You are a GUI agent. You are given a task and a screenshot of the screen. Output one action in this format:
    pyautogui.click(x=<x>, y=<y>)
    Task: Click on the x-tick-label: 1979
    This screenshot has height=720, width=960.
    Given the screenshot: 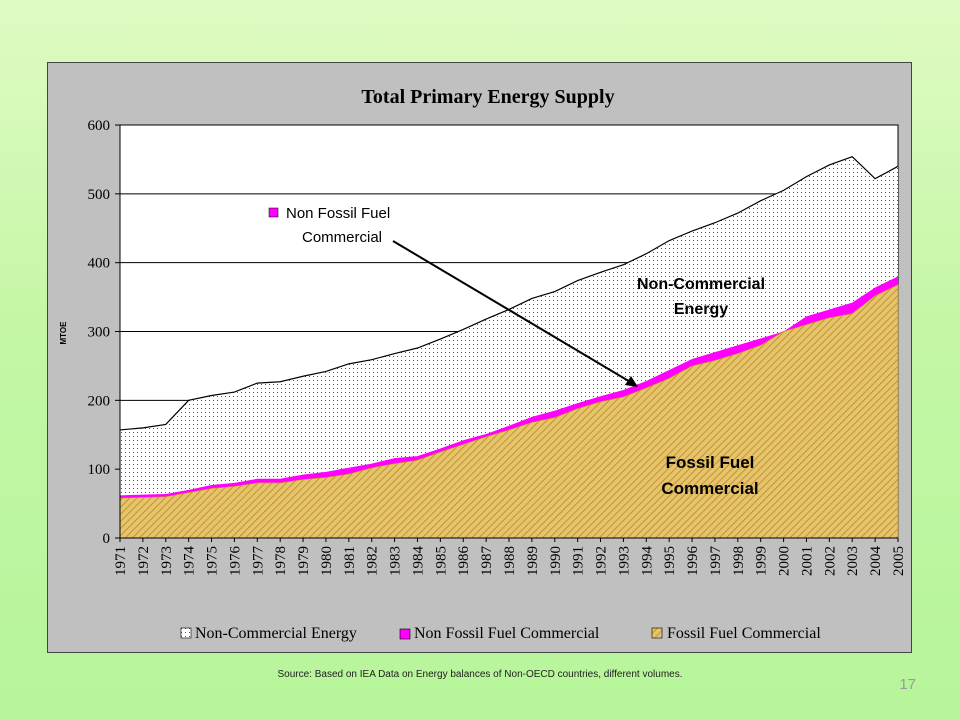 What is the action you would take?
    pyautogui.click(x=304, y=561)
    